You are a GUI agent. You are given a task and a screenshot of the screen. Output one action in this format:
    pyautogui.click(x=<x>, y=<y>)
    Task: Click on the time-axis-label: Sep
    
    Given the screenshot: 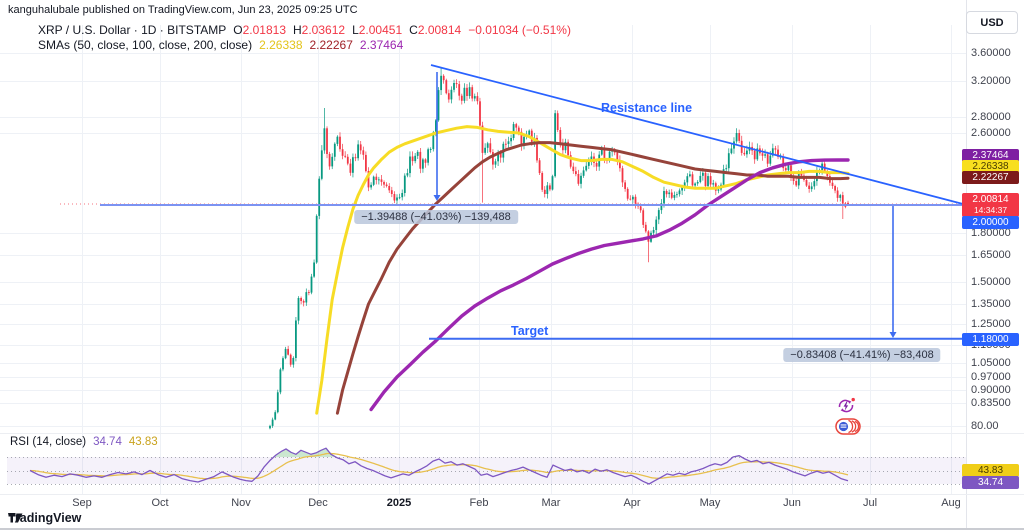 What is the action you would take?
    pyautogui.click(x=82, y=503)
    